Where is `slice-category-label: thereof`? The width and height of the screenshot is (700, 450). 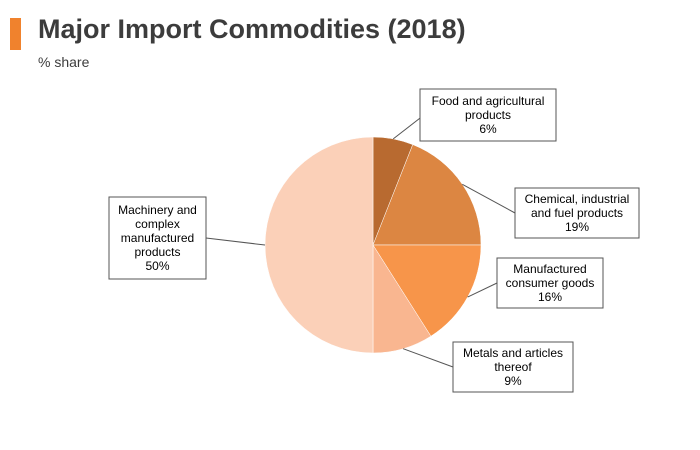 slice-category-label: thereof is located at coordinates (513, 367).